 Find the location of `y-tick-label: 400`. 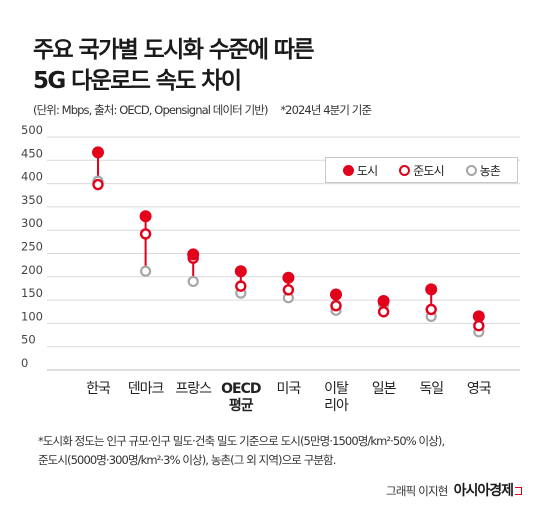

y-tick-label: 400 is located at coordinates (32, 177).